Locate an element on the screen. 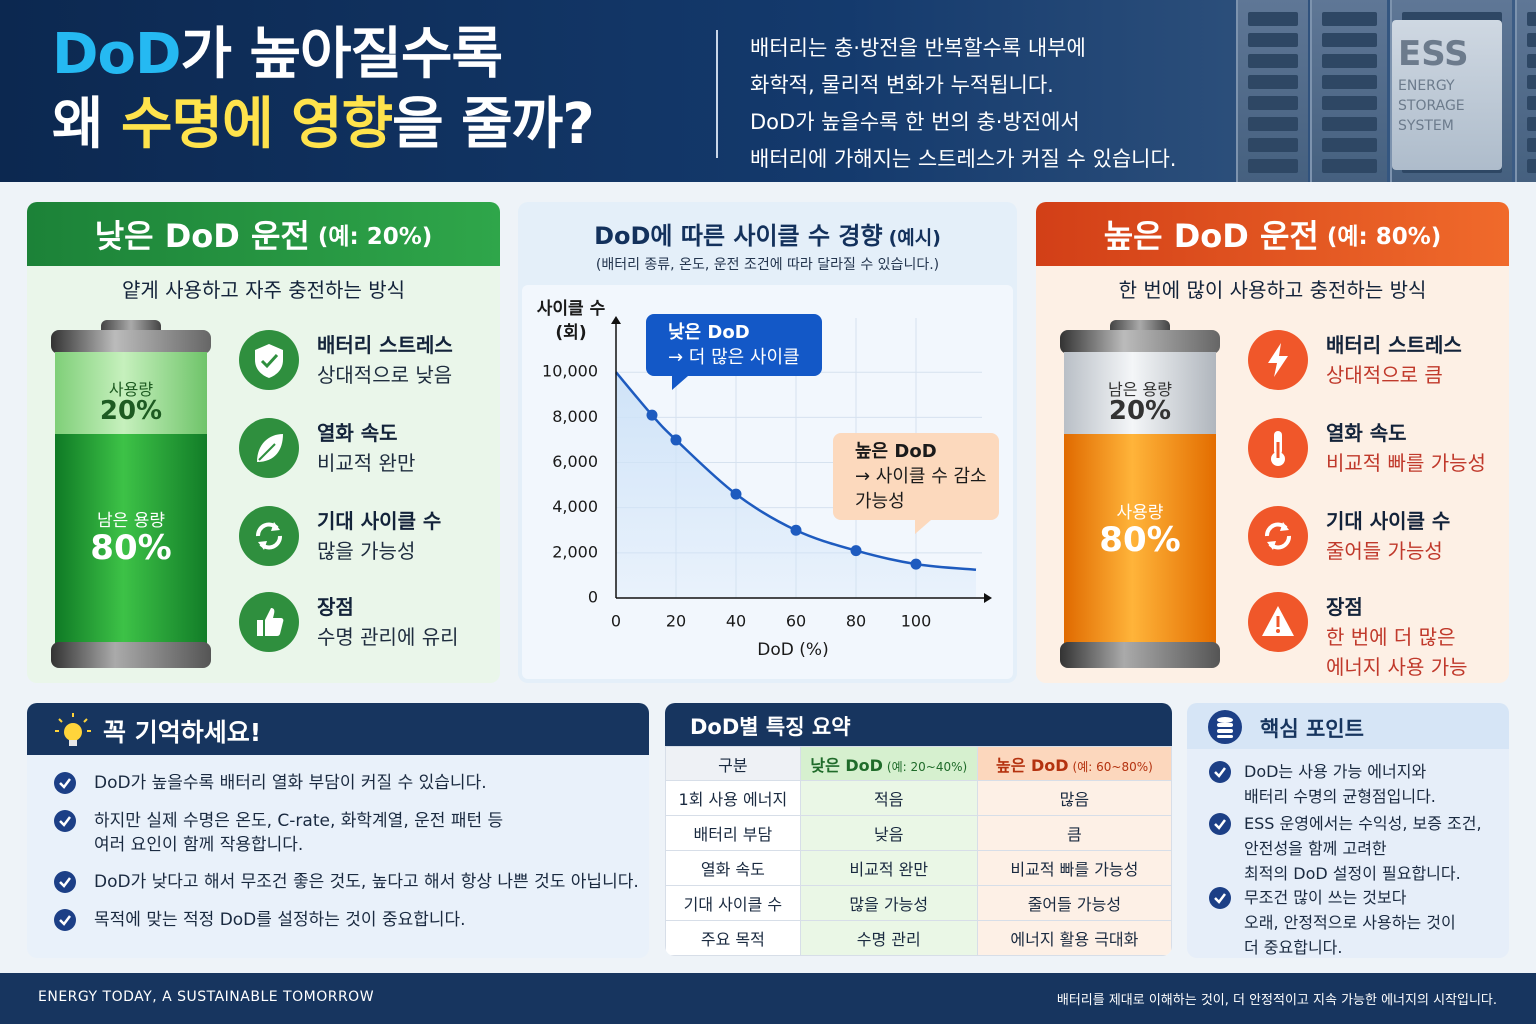  table-row: 1회 사용 에너지 적음 많음 is located at coordinates (918, 798).